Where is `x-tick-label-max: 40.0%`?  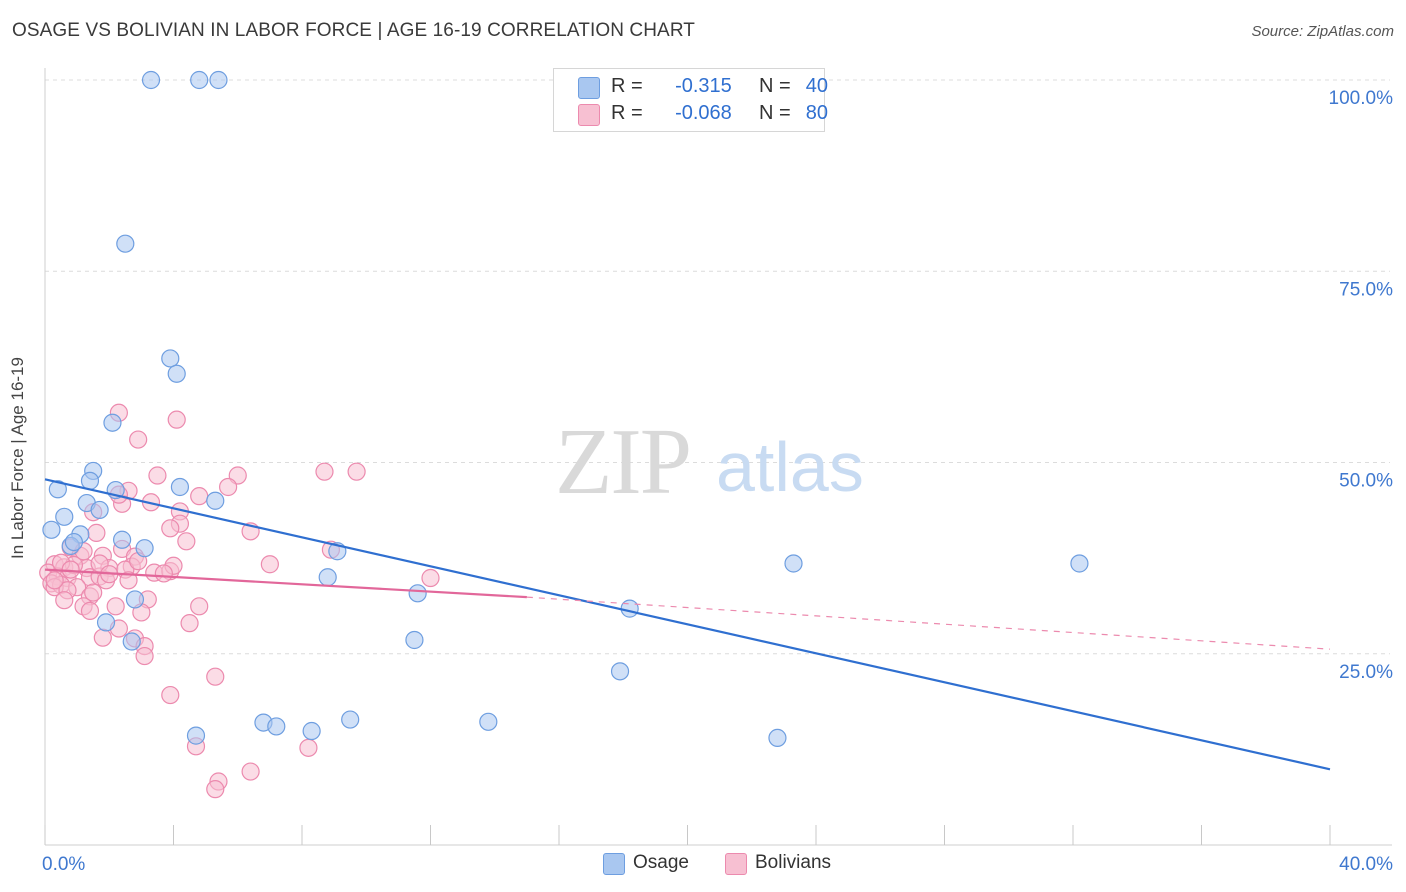
x-tick-label-max: 40.0% is located at coordinates (1366, 864).